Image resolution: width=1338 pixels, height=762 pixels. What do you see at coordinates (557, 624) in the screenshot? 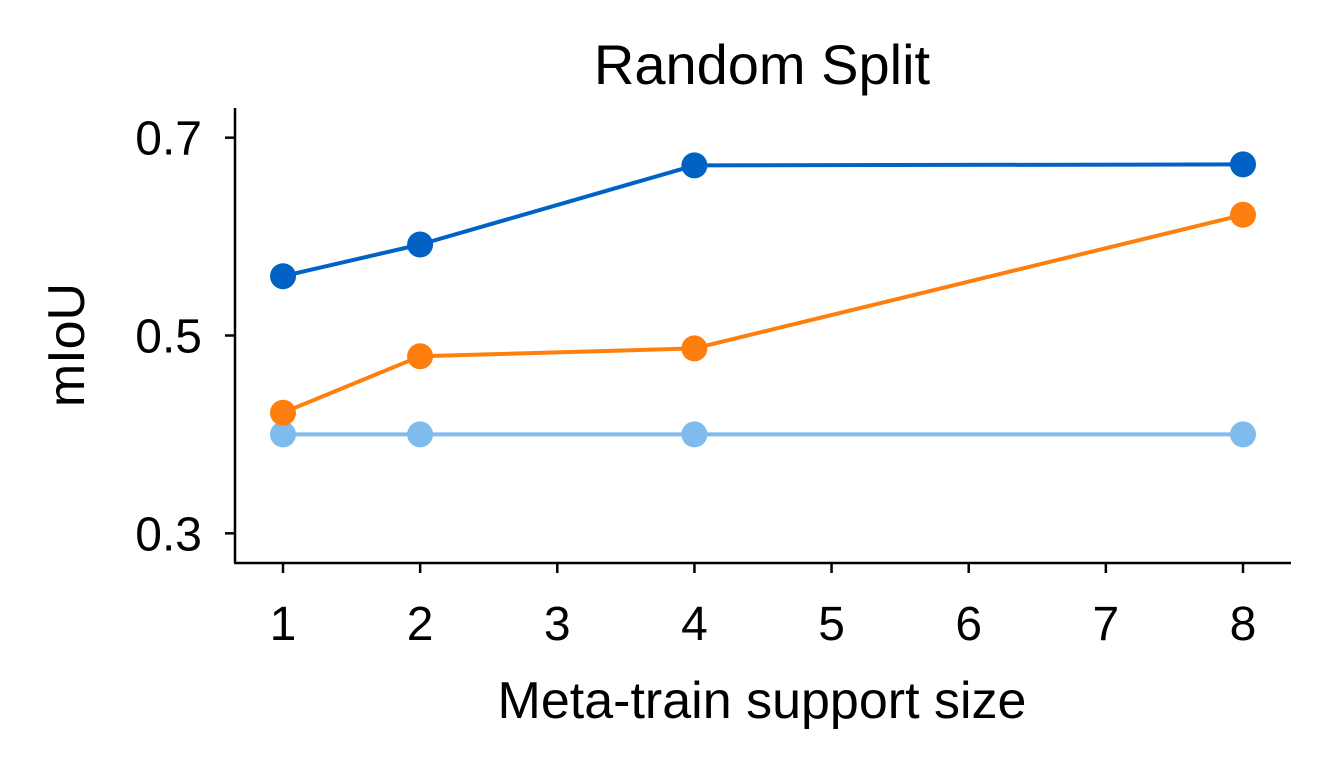
I see `x-tick-label: 3` at bounding box center [557, 624].